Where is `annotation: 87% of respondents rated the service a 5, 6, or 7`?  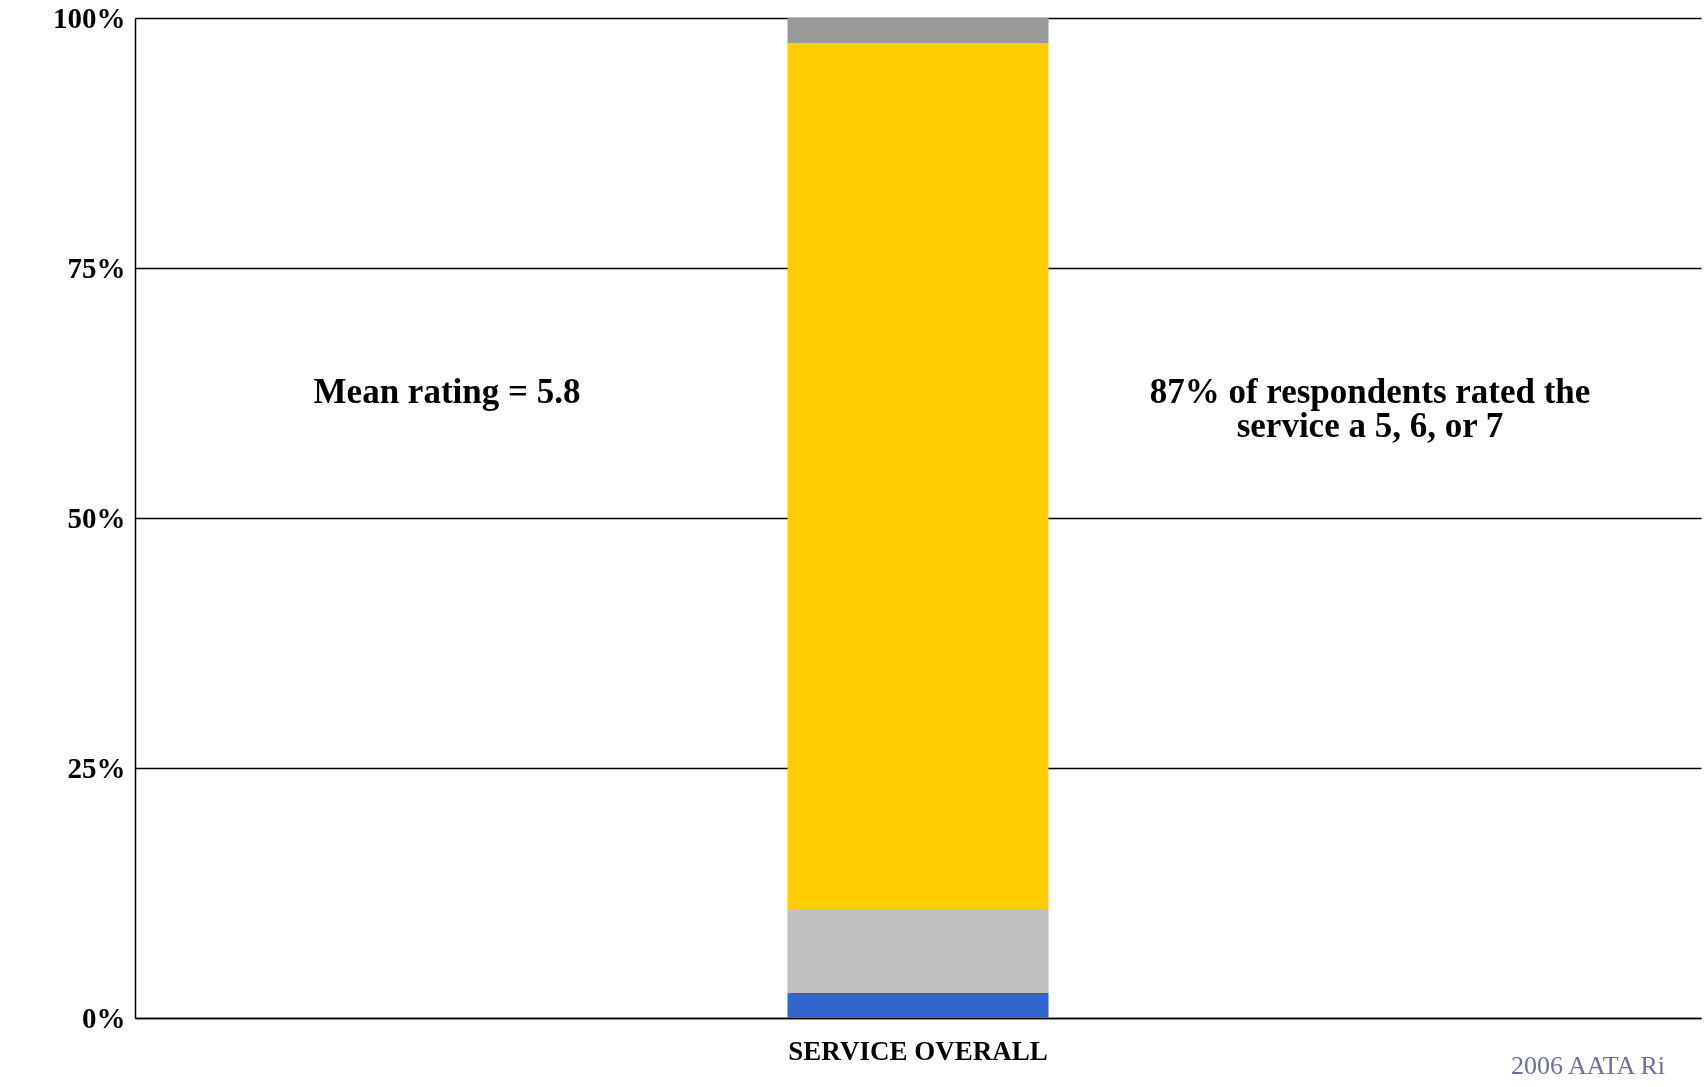
annotation: 87% of respondents rated the service a 5, 6, or 7 is located at coordinates (1370, 408).